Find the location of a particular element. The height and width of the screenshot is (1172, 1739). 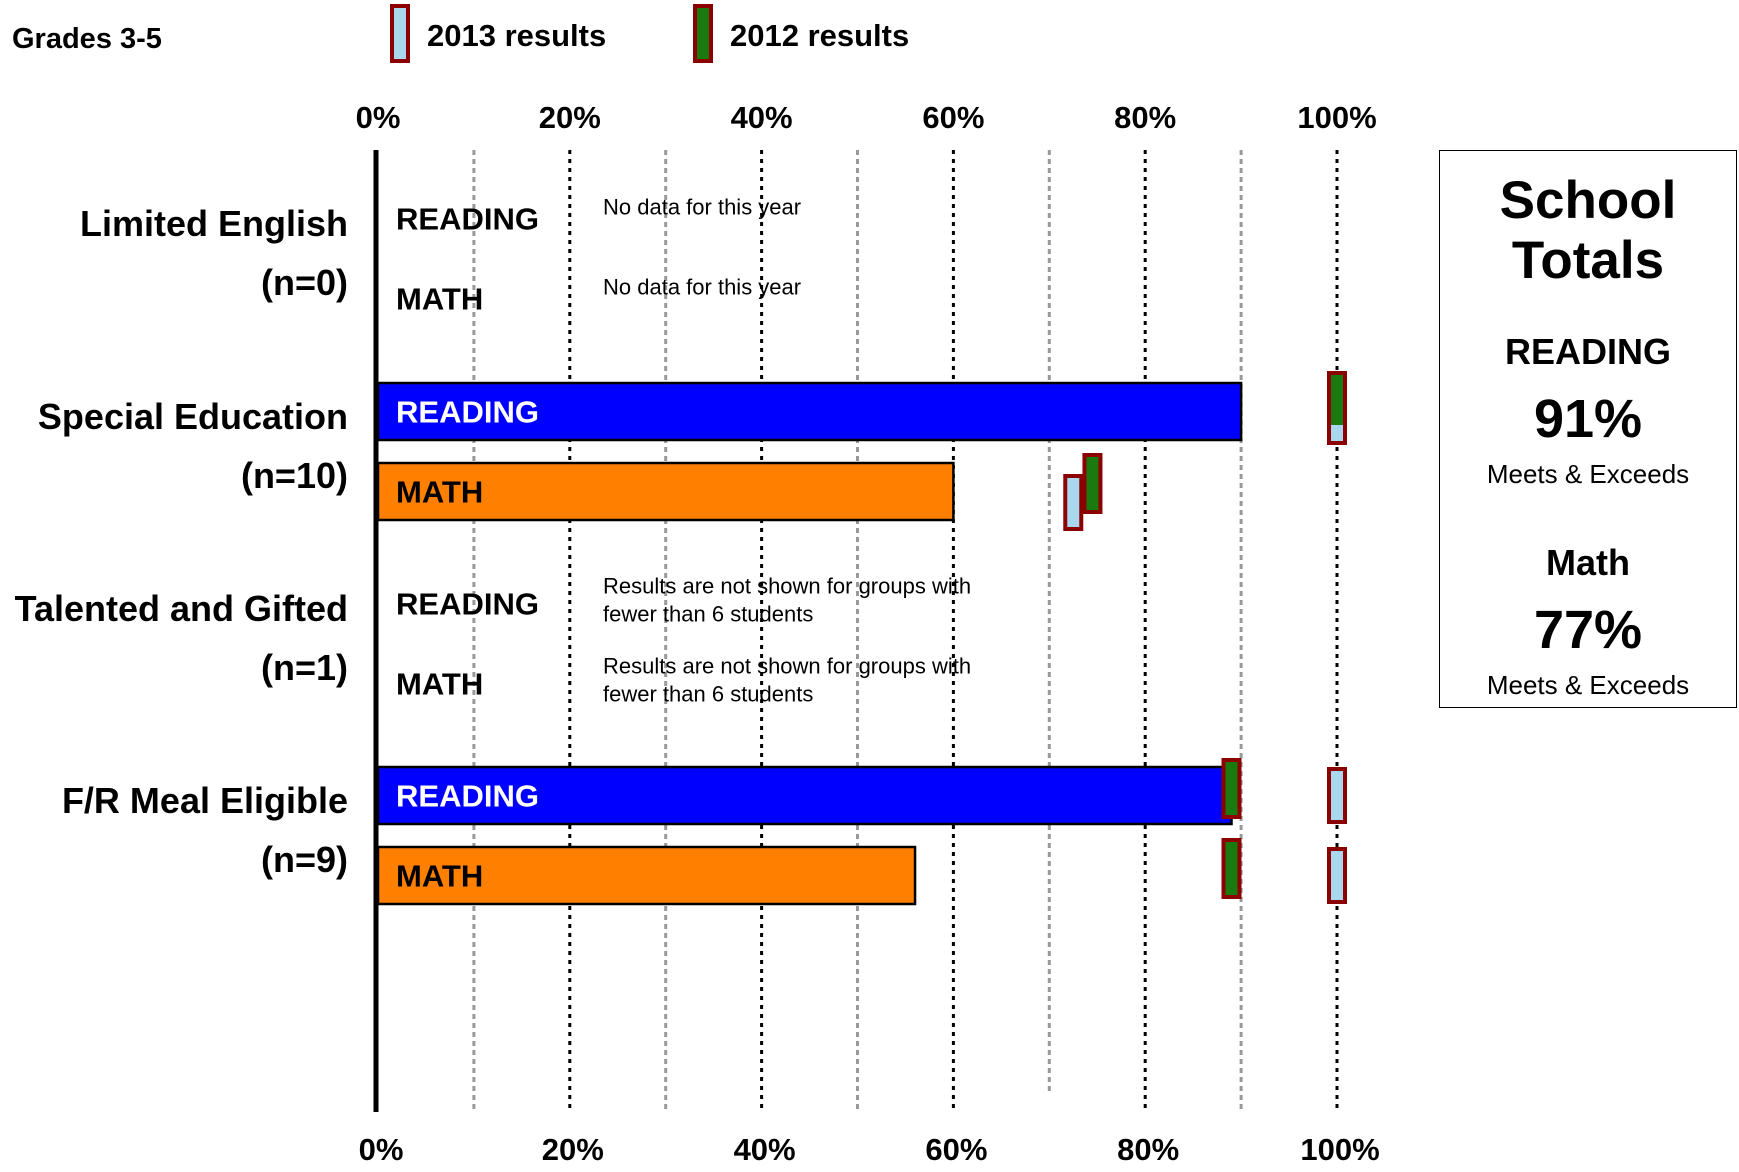

group-3-label: Talented and Gifted is located at coordinates (181, 608).